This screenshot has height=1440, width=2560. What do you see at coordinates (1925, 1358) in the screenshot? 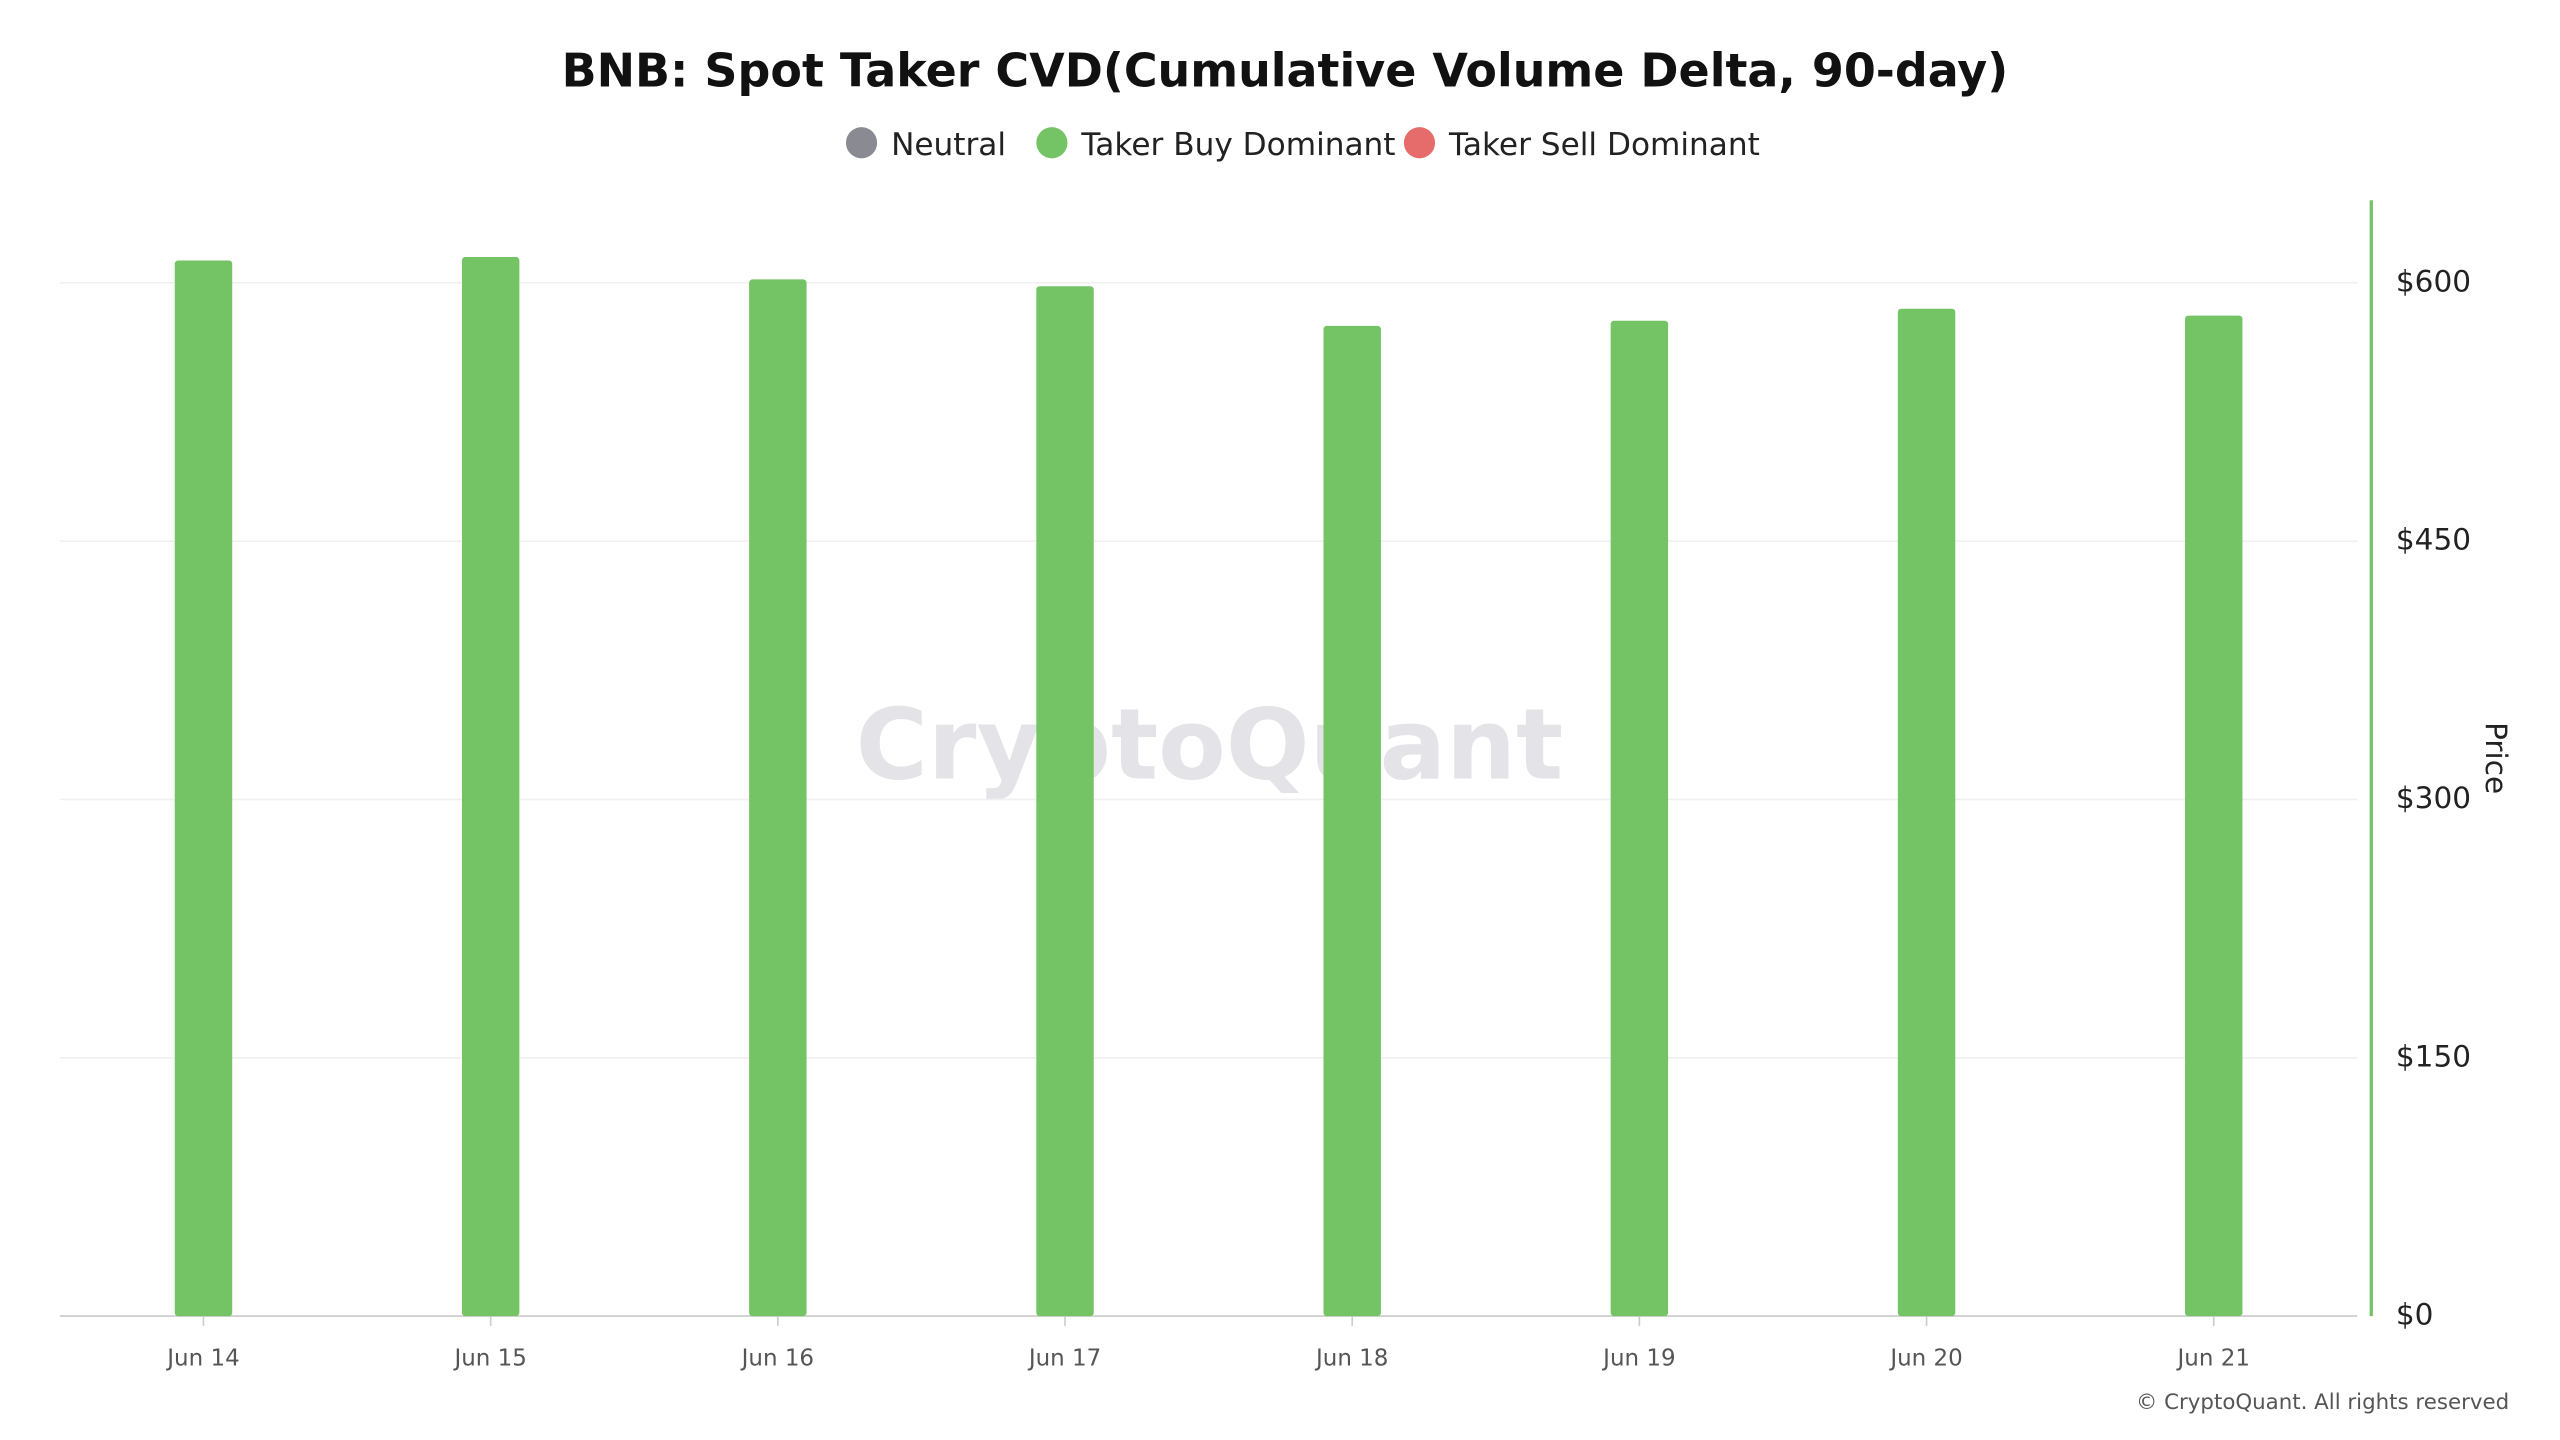
I see `x-tick-label: Jun 20` at bounding box center [1925, 1358].